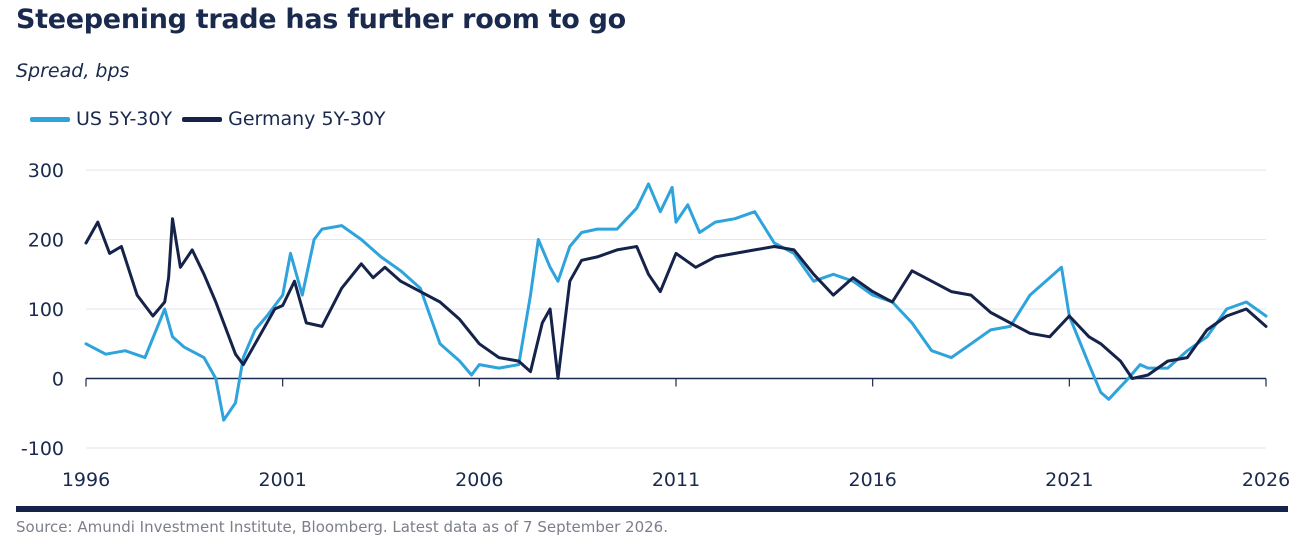  Describe the element at coordinates (46, 171) in the screenshot. I see `y-tick-label-300: 300` at that location.